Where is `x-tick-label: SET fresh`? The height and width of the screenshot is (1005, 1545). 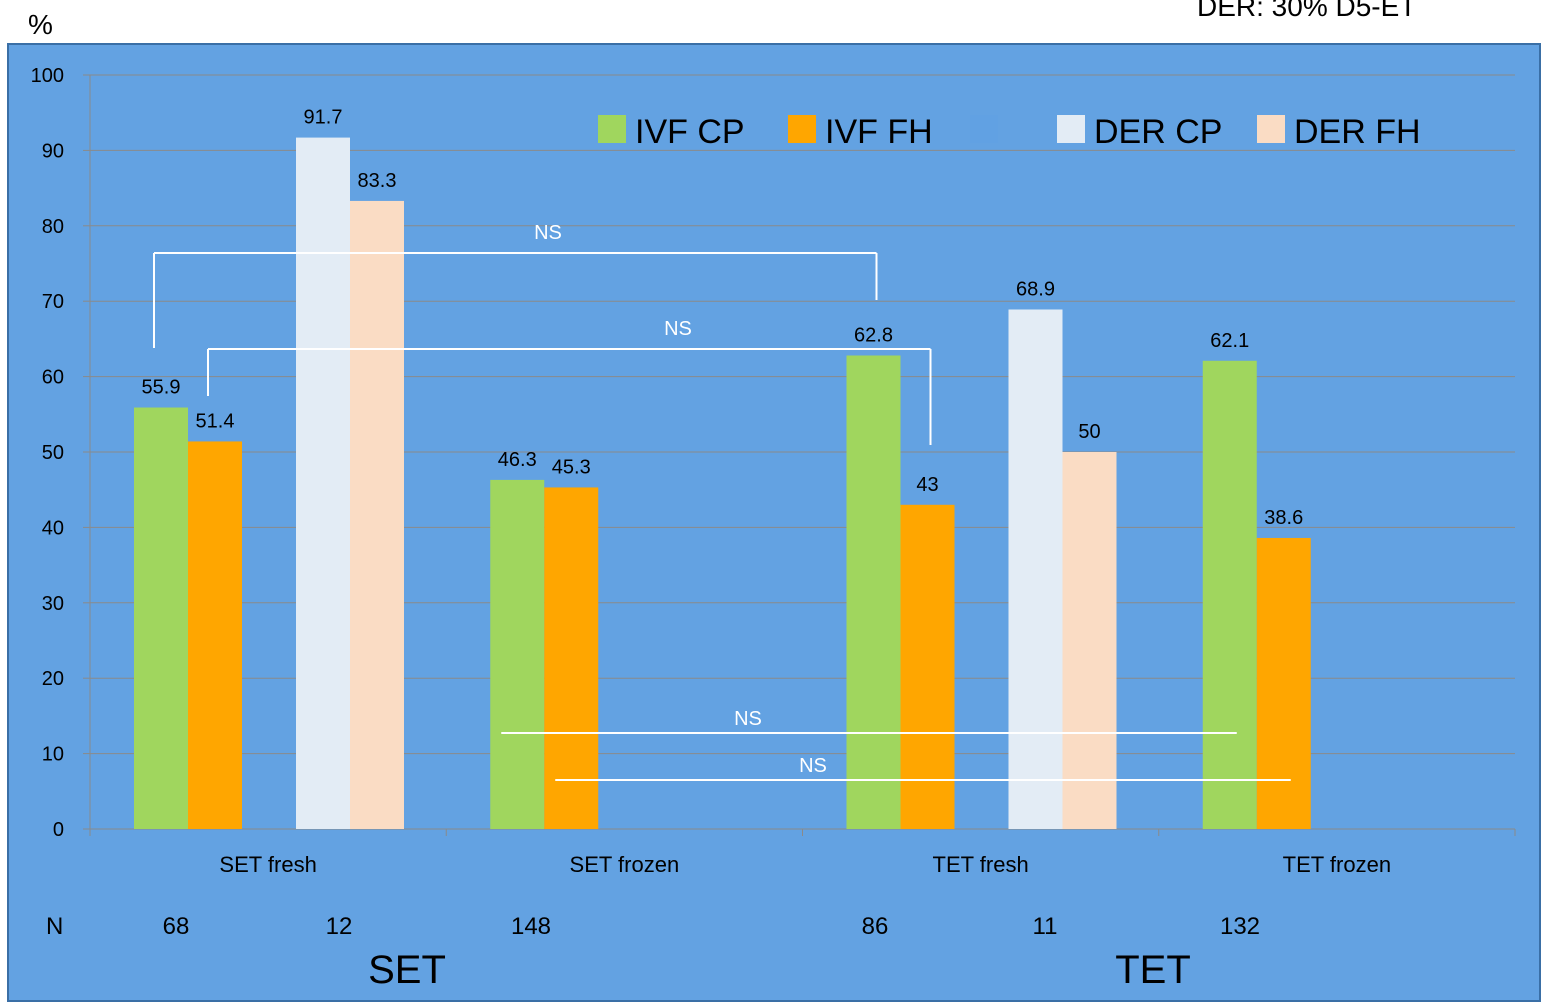
x-tick-label: SET fresh is located at coordinates (267, 864).